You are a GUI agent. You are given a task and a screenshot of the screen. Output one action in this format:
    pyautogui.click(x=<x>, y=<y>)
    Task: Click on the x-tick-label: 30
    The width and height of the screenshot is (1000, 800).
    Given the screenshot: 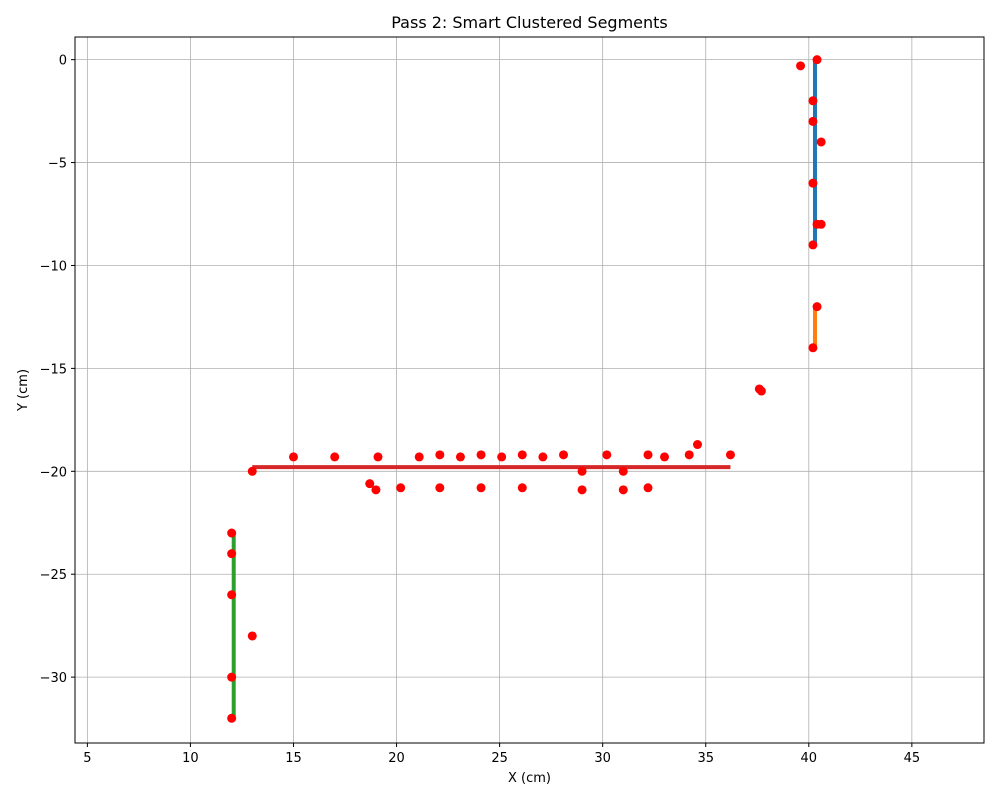 What is the action you would take?
    pyautogui.click(x=602, y=758)
    